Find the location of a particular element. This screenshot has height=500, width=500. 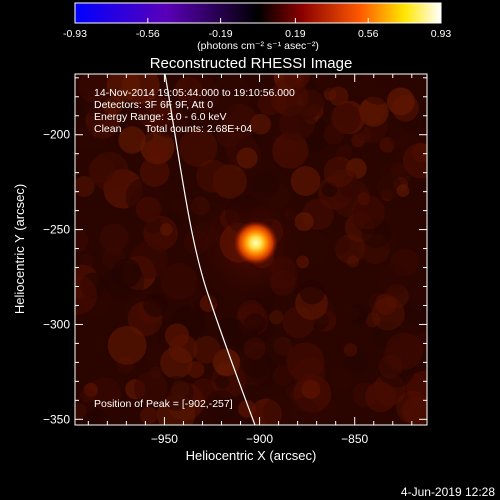

y-axis-title: Heliocentric Y (arcsec) is located at coordinates (19, 249).